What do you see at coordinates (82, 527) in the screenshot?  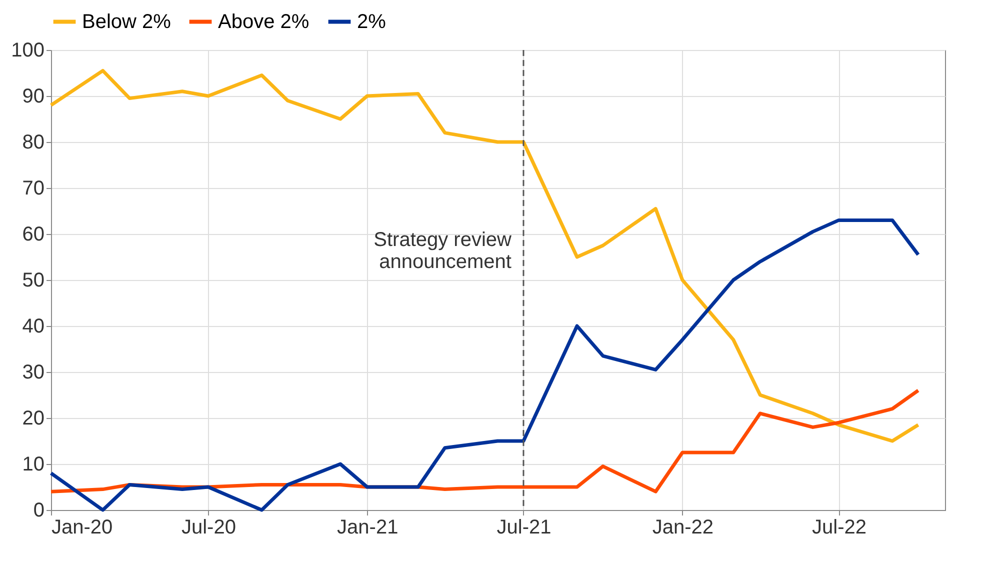 I see `x-tick-label: Jan-20` at bounding box center [82, 527].